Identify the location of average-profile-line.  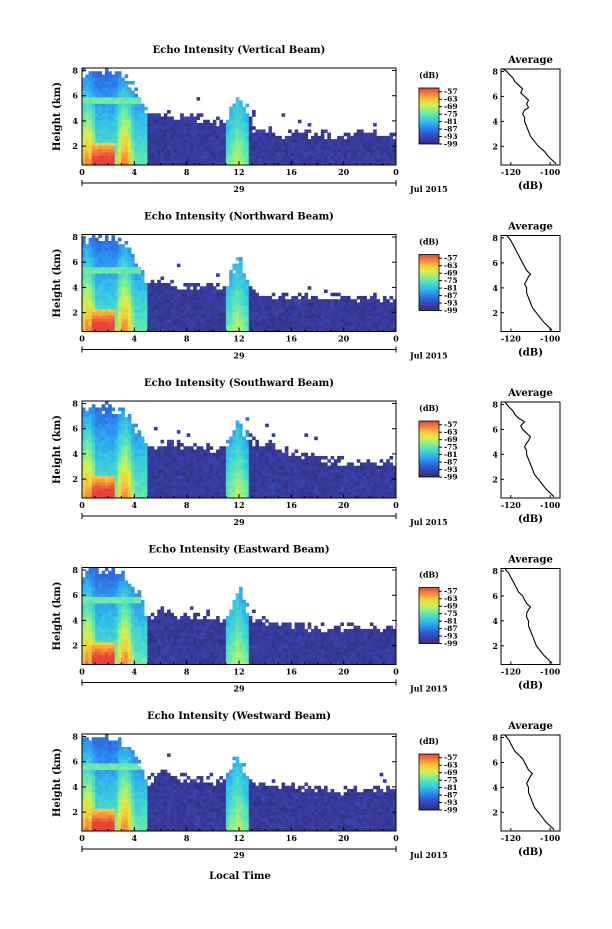
(529, 283).